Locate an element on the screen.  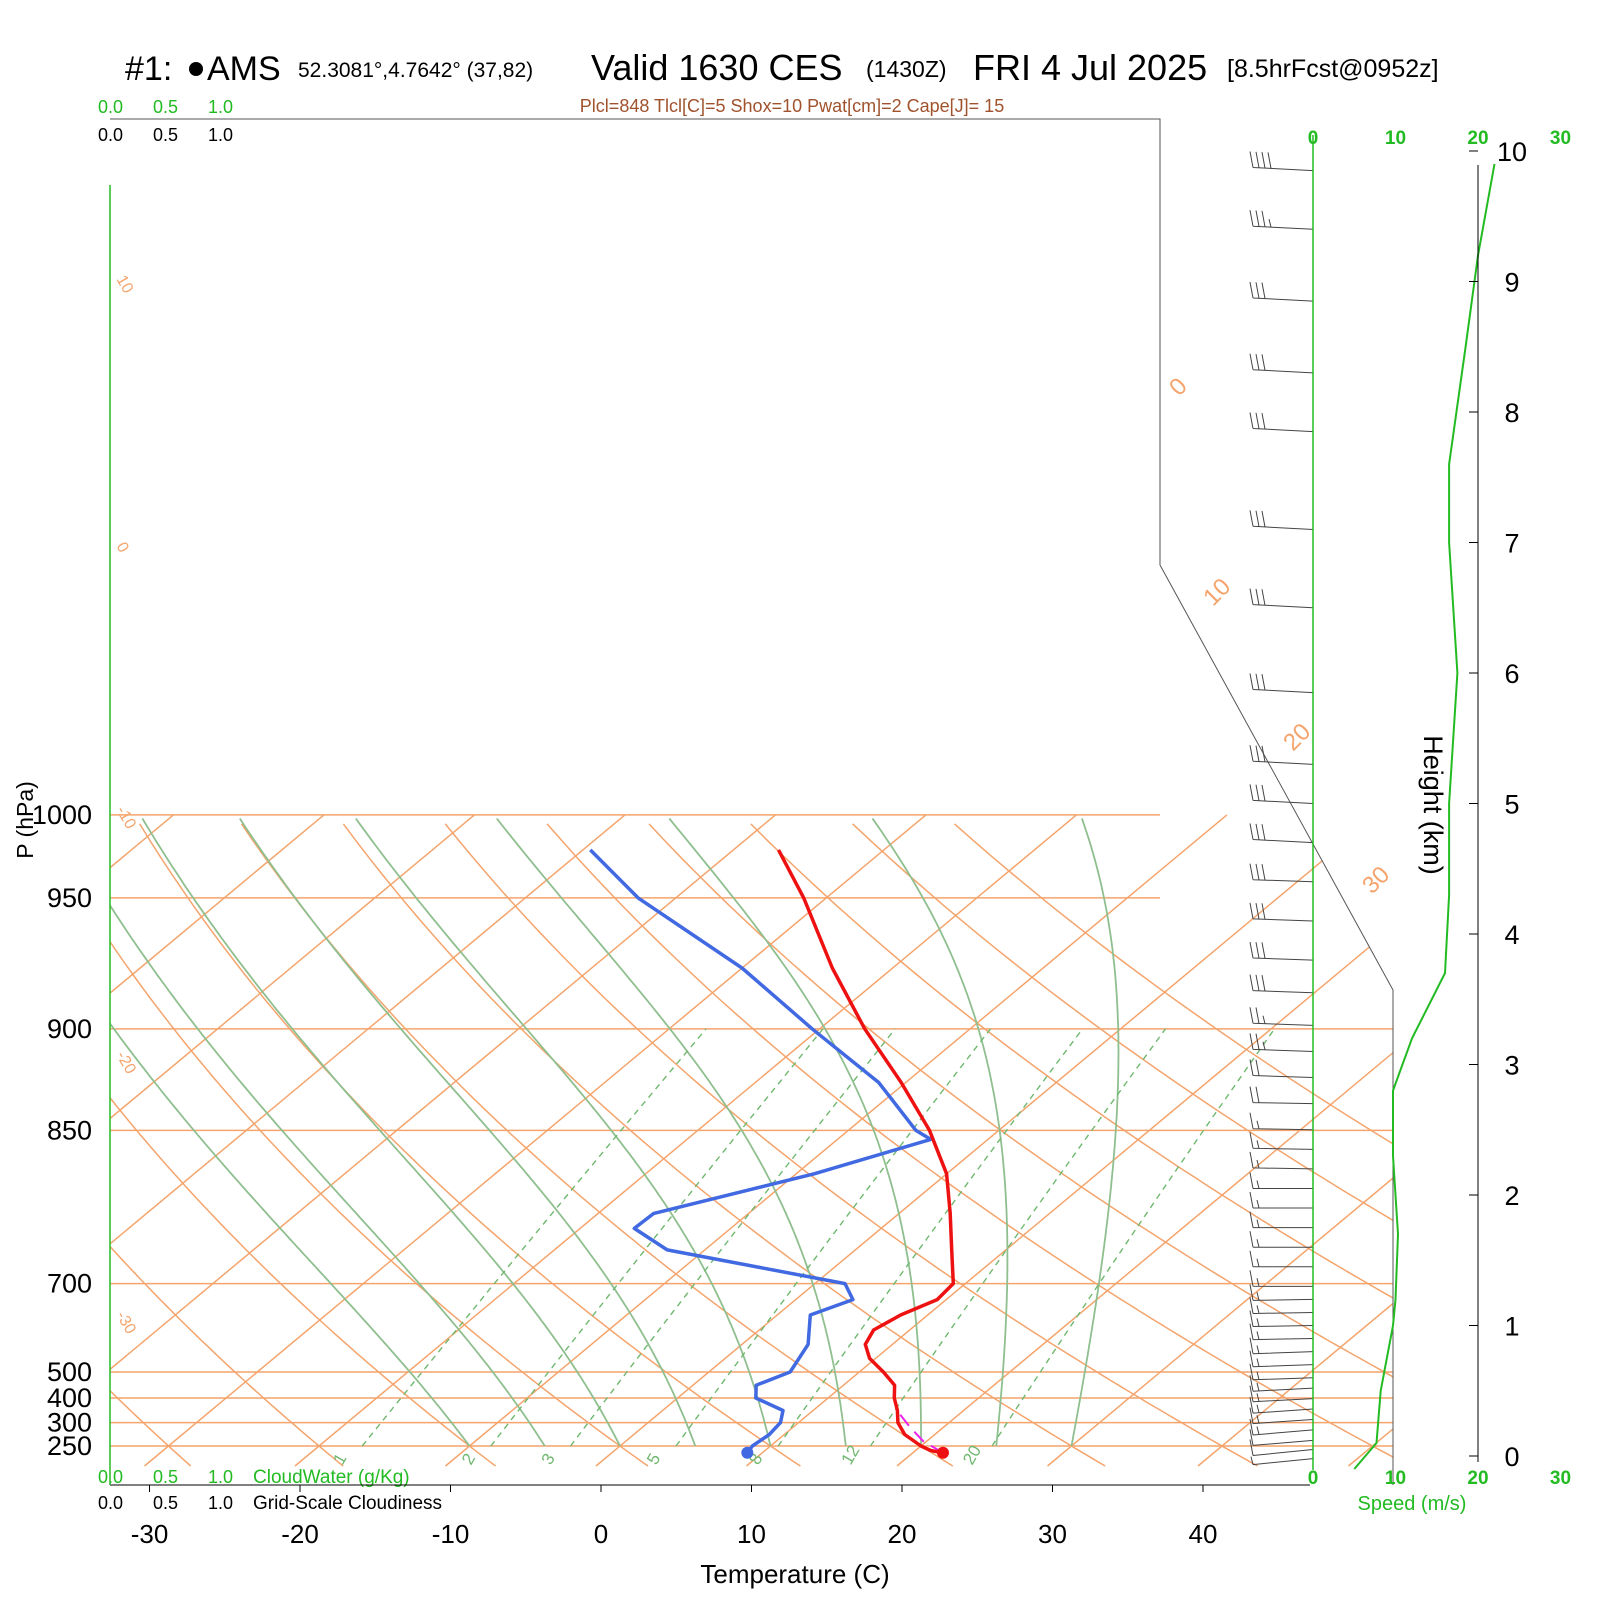
cloudwater-tick: 0.0 is located at coordinates (110, 107).